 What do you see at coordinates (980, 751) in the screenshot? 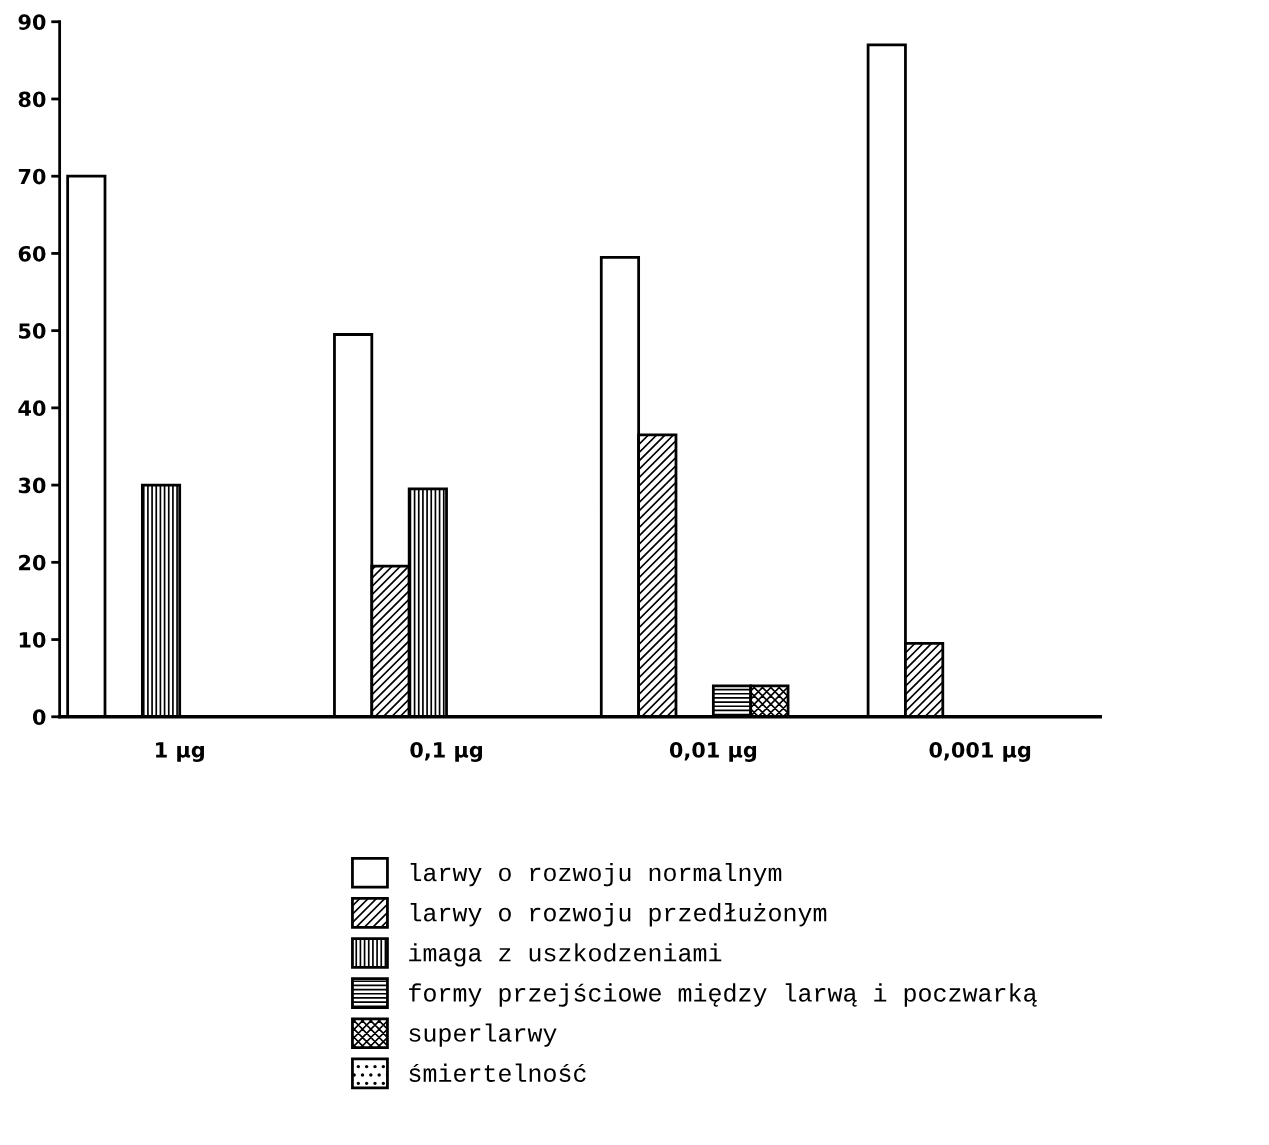
I see `x-tick-label: 0,001 µg` at bounding box center [980, 751].